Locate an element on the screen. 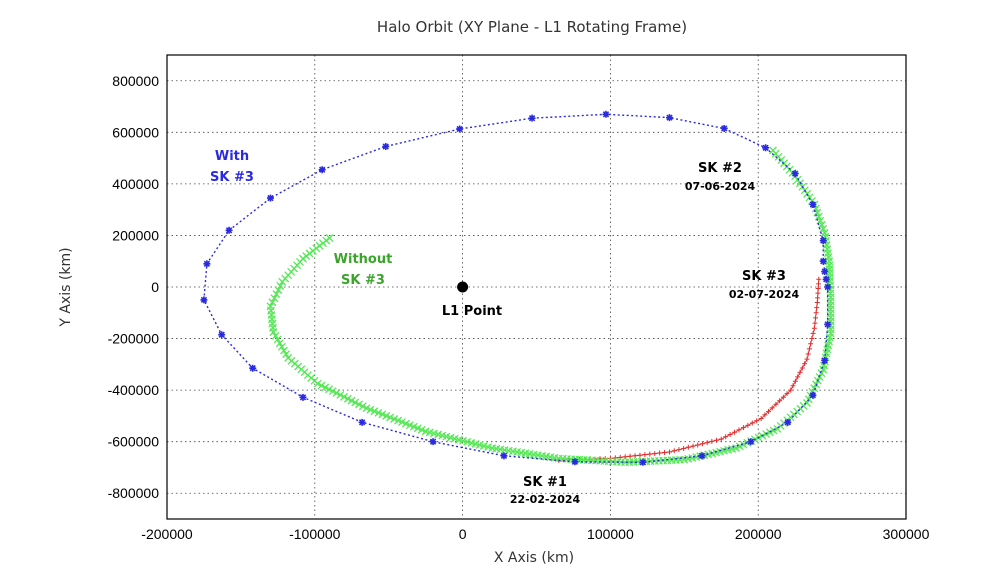 This screenshot has width=996, height=582. y-tick-label: -200000 is located at coordinates (134, 339).